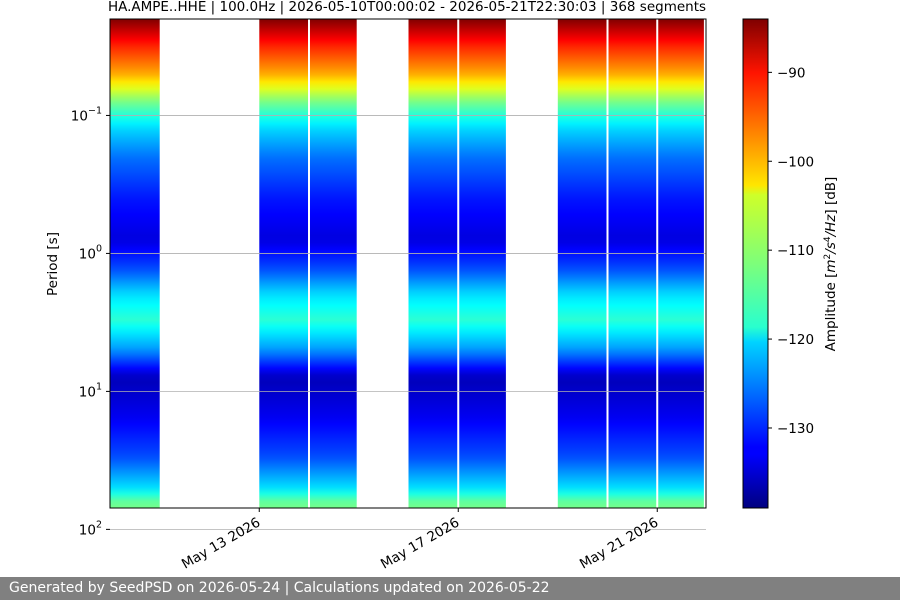 The image size is (900, 600). What do you see at coordinates (619, 544) in the screenshot?
I see `x-tick-label: May 21 2026` at bounding box center [619, 544].